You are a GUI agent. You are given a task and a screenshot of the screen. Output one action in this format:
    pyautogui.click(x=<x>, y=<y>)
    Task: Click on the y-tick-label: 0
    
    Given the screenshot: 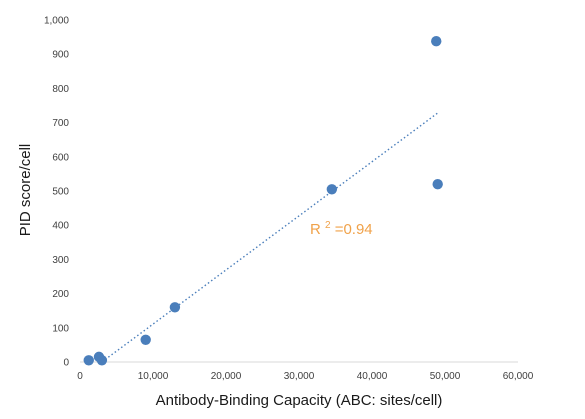 What is the action you would take?
    pyautogui.click(x=66, y=363)
    